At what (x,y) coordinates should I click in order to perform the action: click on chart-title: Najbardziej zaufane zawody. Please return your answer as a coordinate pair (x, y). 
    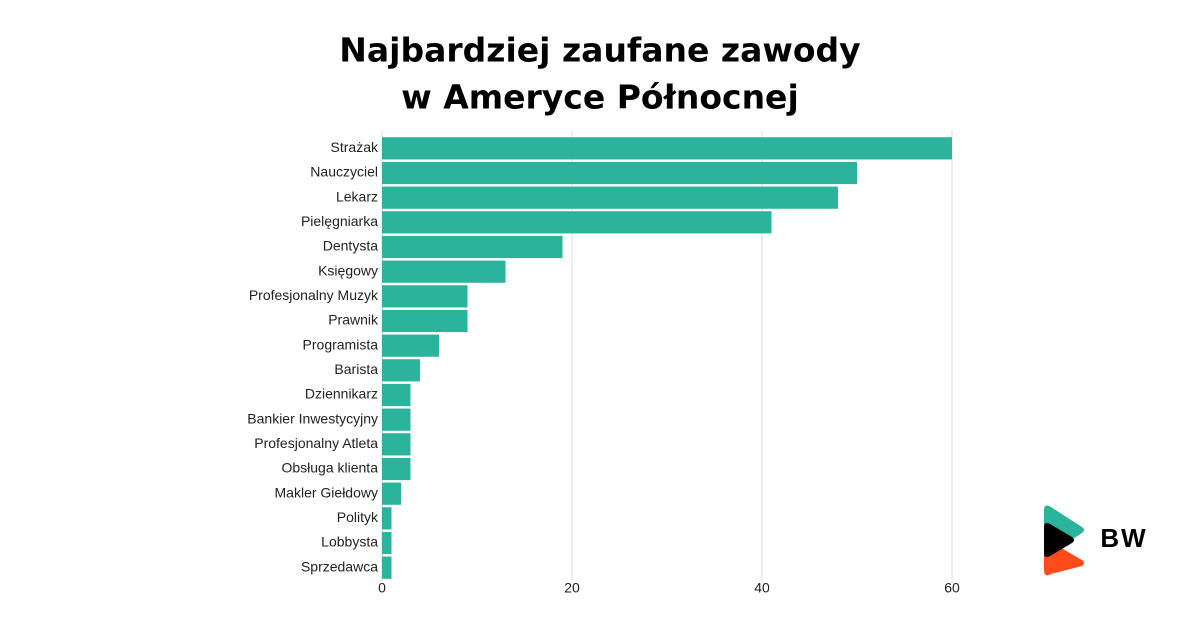
    Looking at the image, I should click on (599, 50).